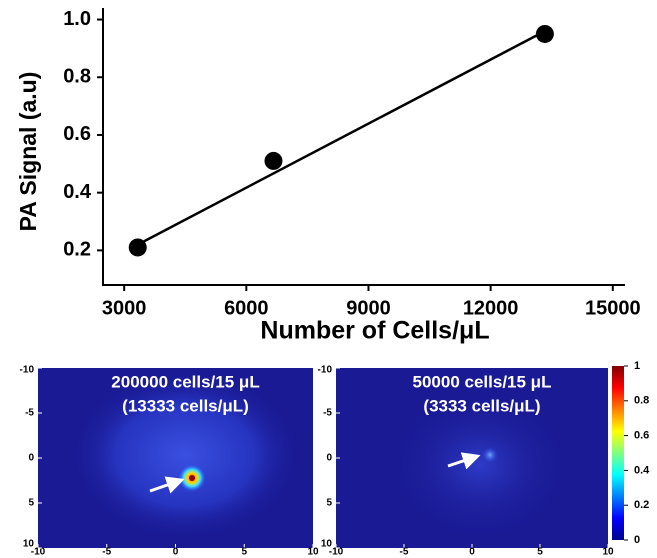  Describe the element at coordinates (490, 455) in the screenshot. I see `signal-spot` at that location.